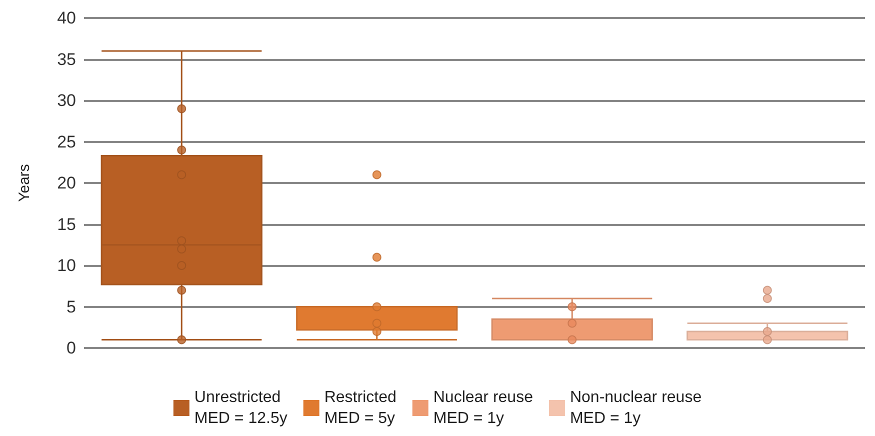 This screenshot has height=436, width=875. Describe the element at coordinates (483, 408) in the screenshot. I see `legend-label: Nuclear reuse MED = 1y` at that location.